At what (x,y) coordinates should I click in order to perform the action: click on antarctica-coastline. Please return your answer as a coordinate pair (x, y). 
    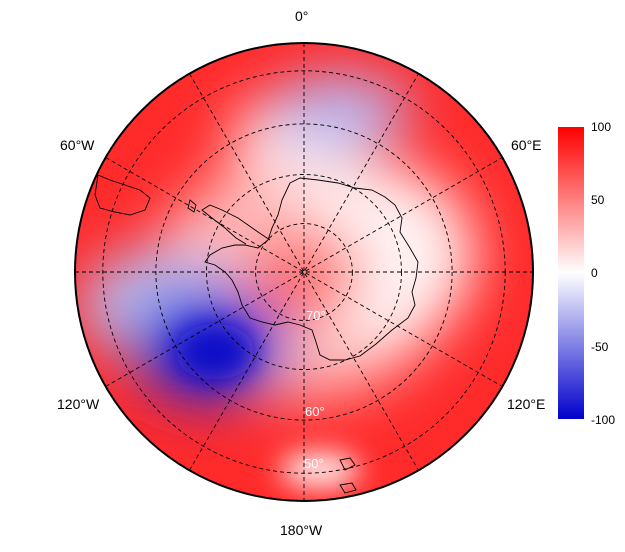
    Looking at the image, I should click on (311, 269).